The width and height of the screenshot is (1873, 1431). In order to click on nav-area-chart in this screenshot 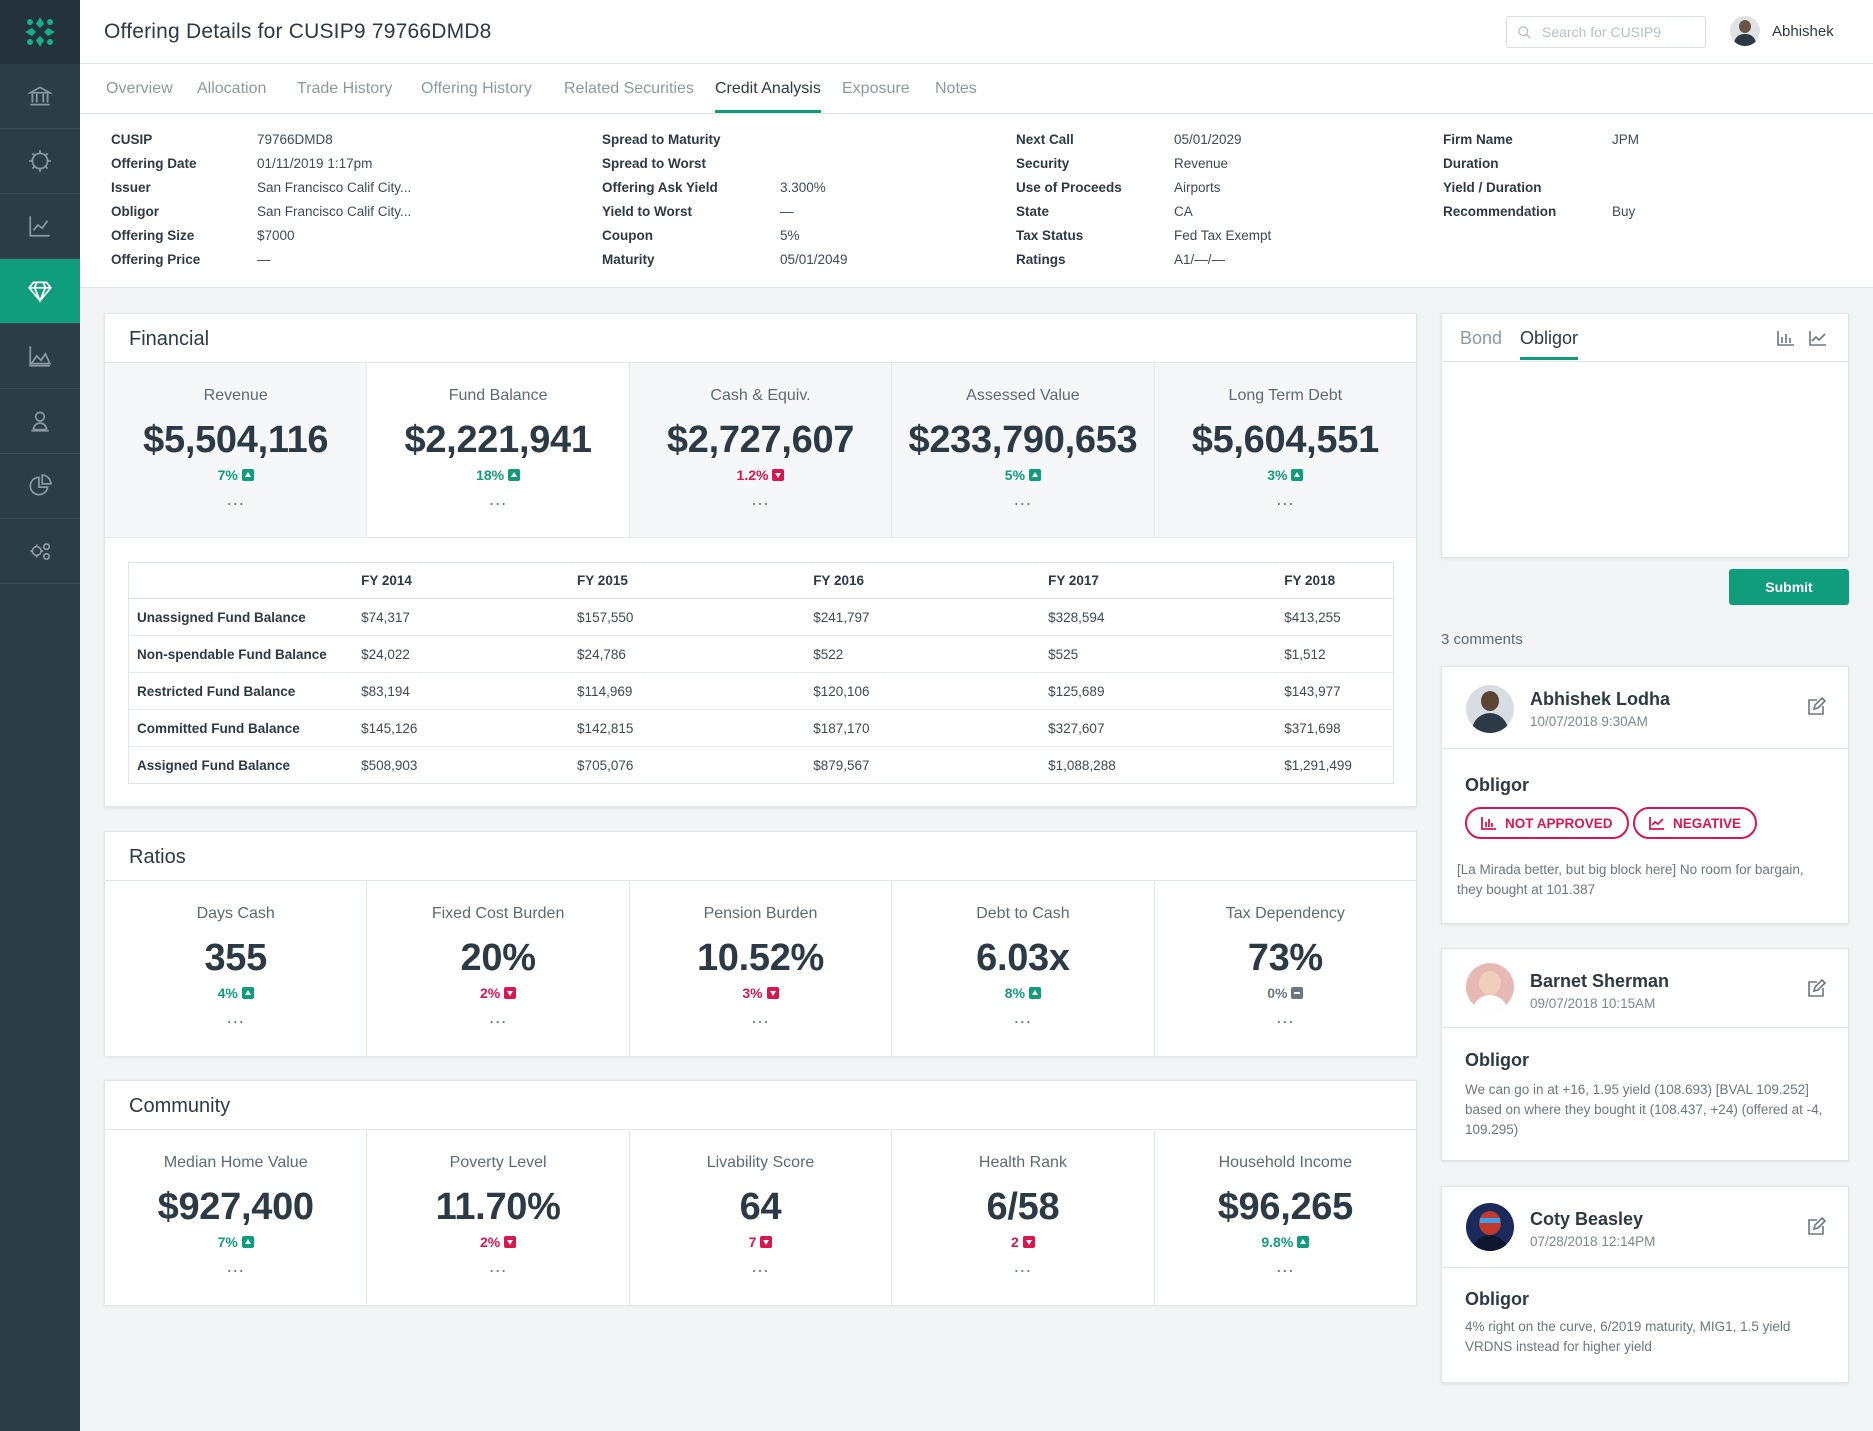, I will do `click(40, 356)`.